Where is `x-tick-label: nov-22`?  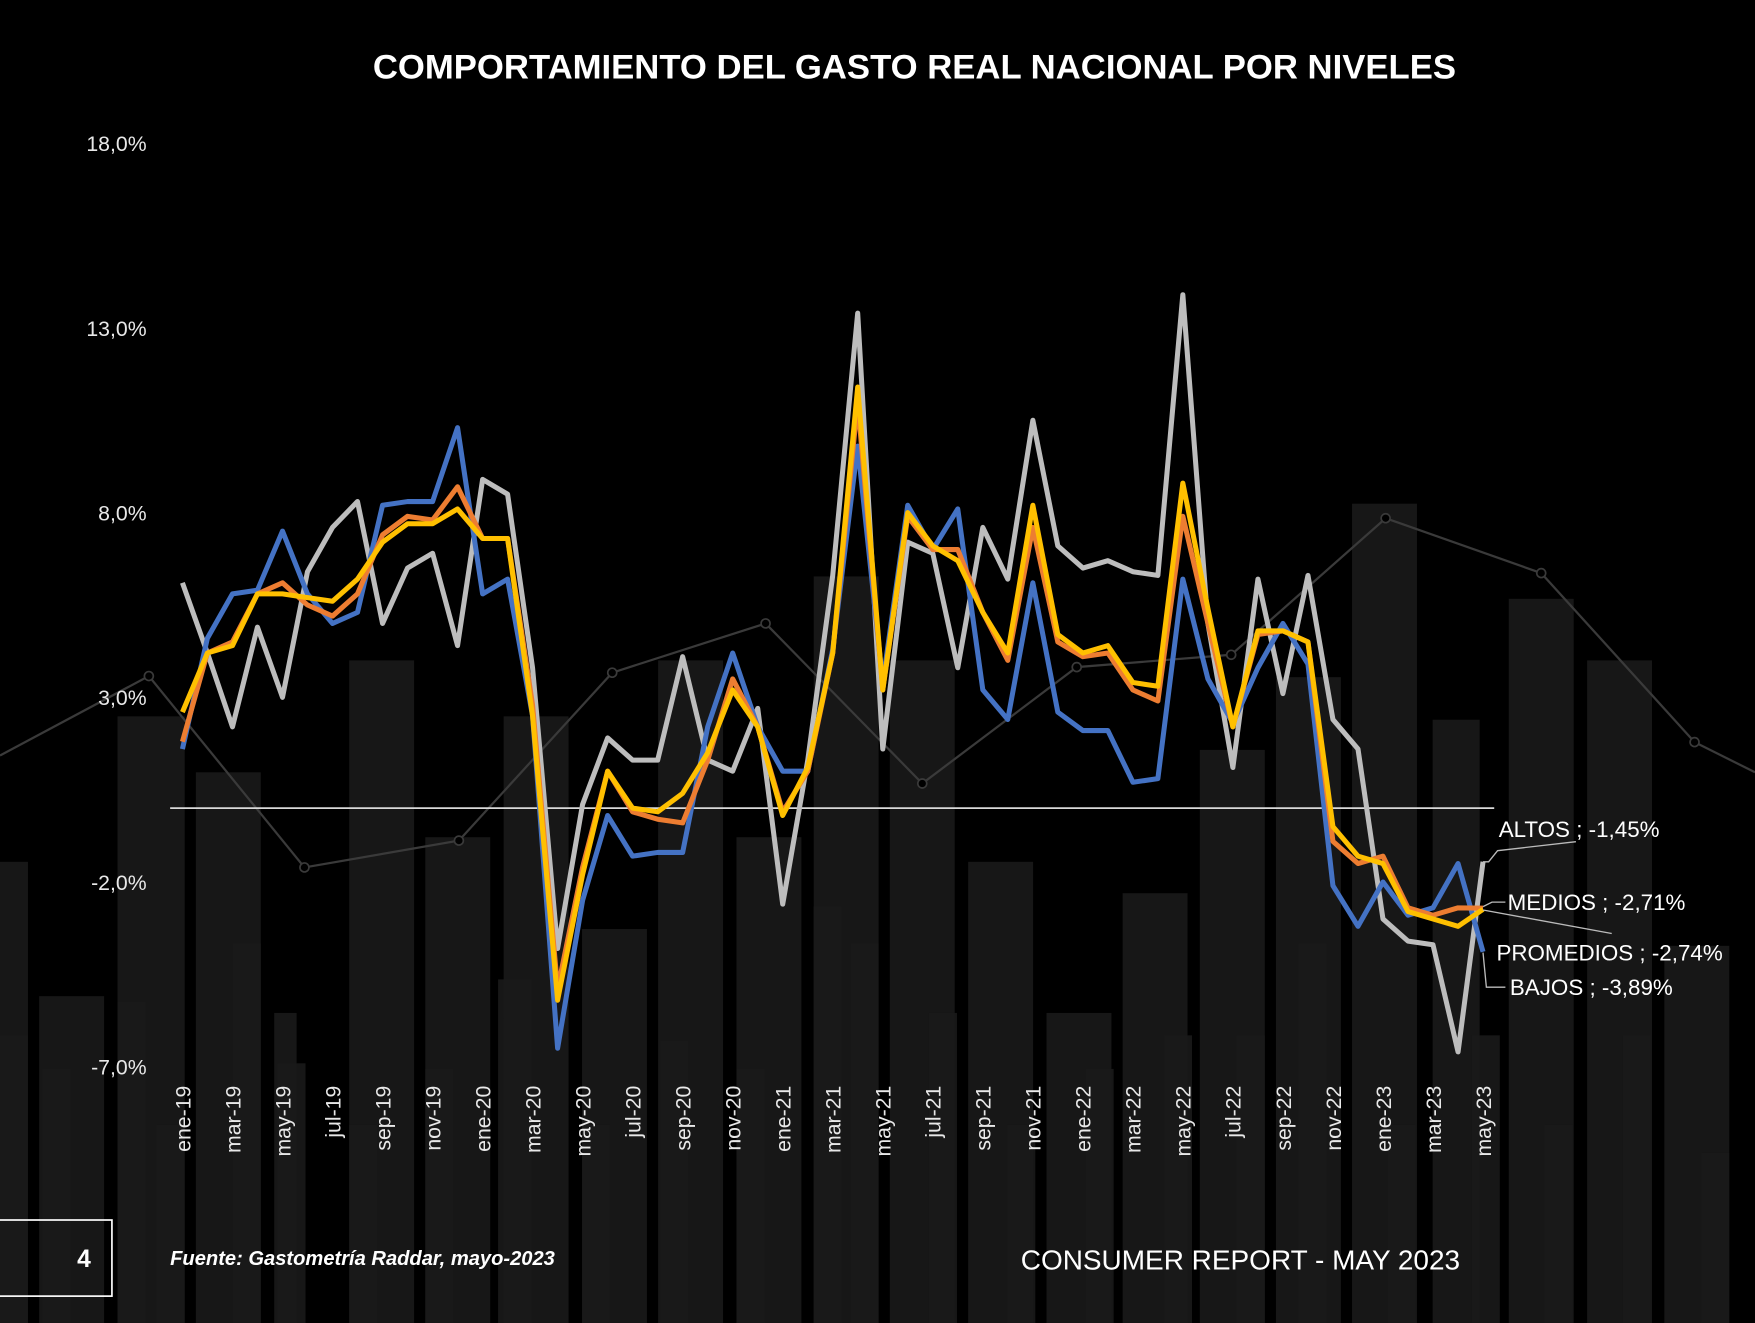
x-tick-label: nov-22 is located at coordinates (1334, 1118).